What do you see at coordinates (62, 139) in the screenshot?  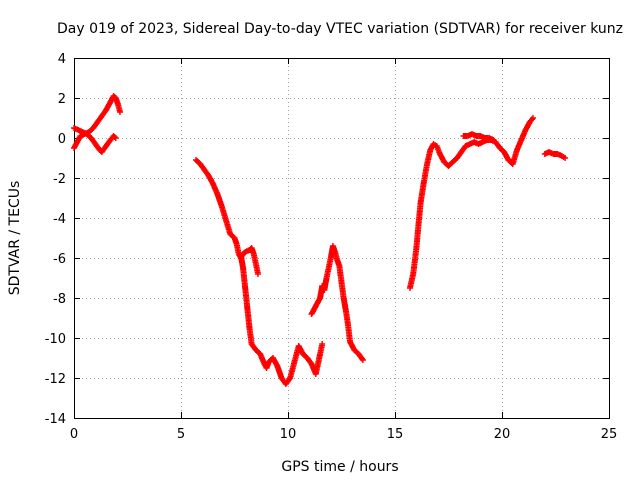 I see `y-tick-label: 0` at bounding box center [62, 139].